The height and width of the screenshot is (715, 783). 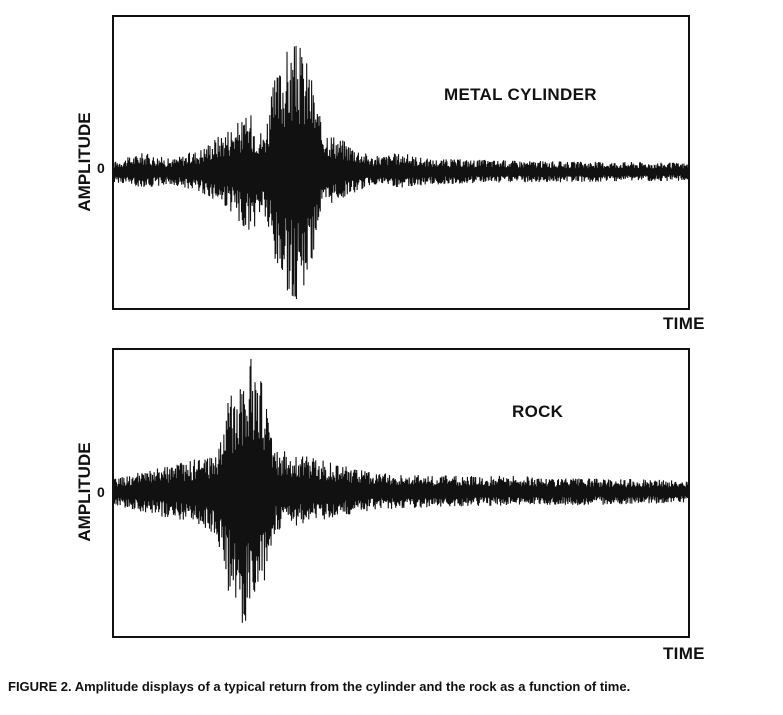 What do you see at coordinates (84, 162) in the screenshot?
I see `amplitude-axis-label-top: AMPLITUDE` at bounding box center [84, 162].